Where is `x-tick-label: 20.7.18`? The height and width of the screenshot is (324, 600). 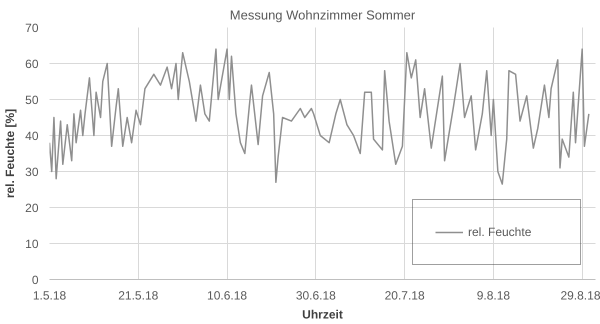
x-tick-label: 20.7.18 is located at coordinates (404, 295).